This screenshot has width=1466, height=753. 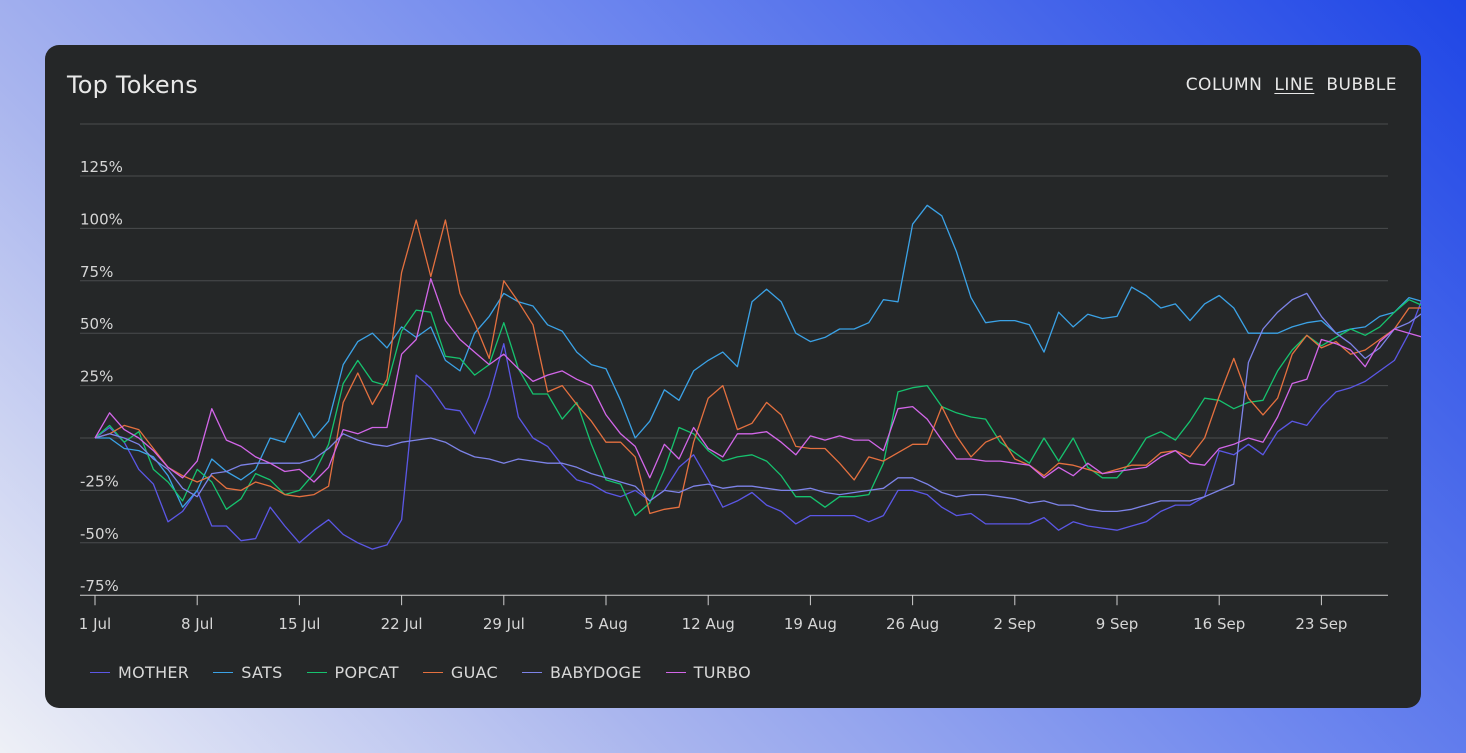 I want to click on chart-title: Top Tokens, so click(x=132, y=85).